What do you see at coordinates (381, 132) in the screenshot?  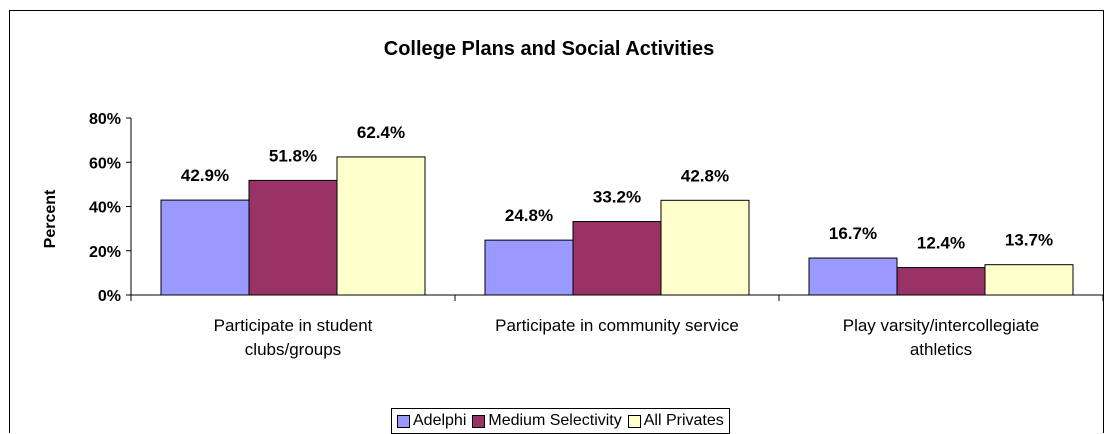 I see `data-label: 62.4%` at bounding box center [381, 132].